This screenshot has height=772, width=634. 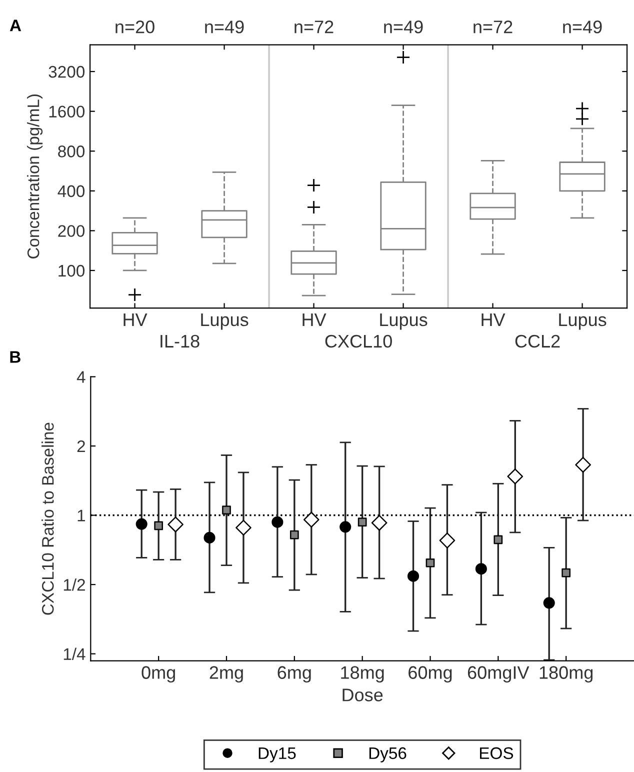 What do you see at coordinates (71, 231) in the screenshot?
I see `y-tick-label: 200` at bounding box center [71, 231].